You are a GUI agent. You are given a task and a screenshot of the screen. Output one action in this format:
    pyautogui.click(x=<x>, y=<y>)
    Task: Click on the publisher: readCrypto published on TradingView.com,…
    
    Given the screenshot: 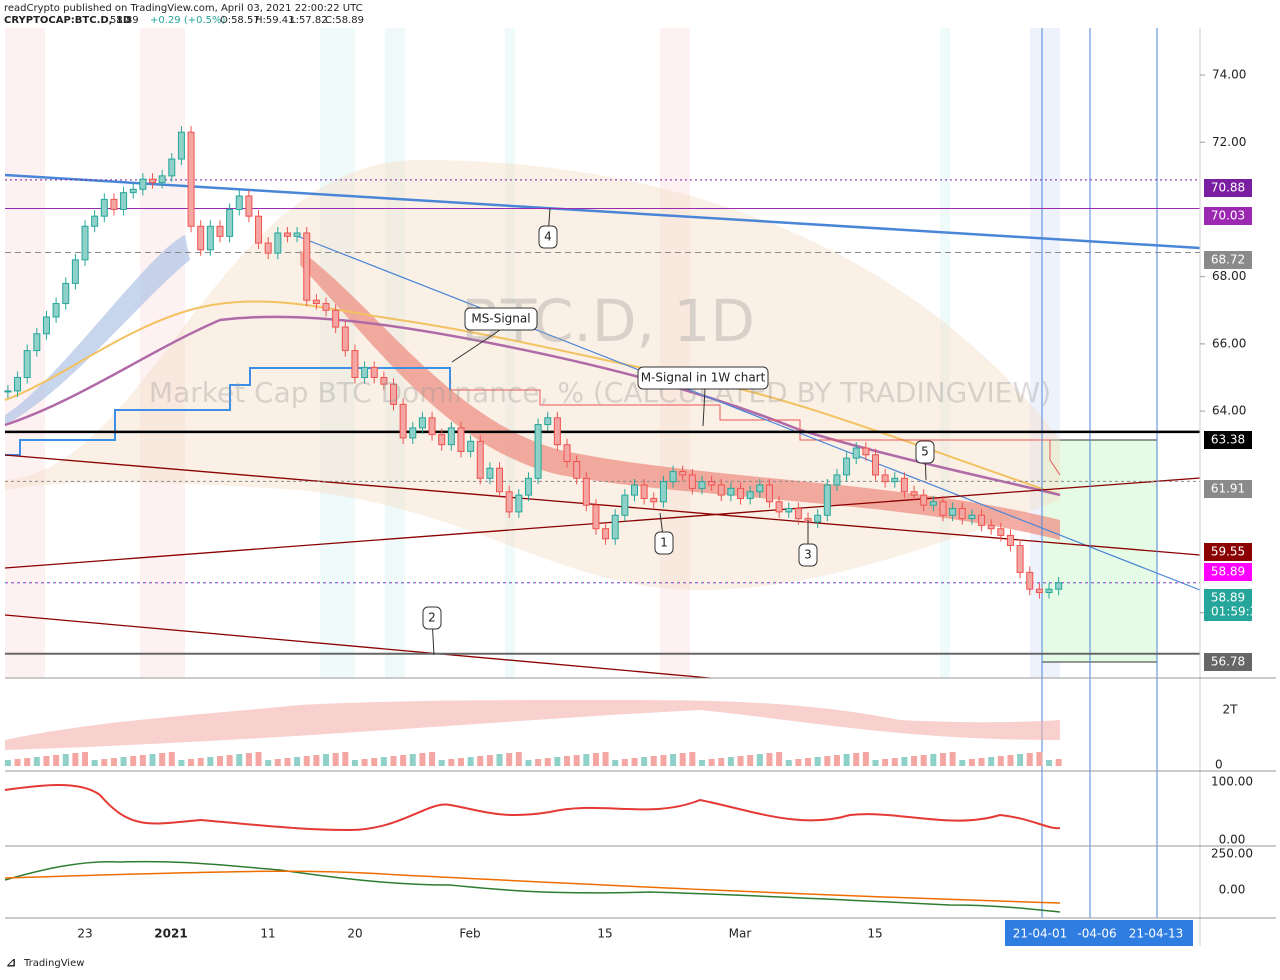 What is the action you would take?
    pyautogui.click(x=183, y=8)
    